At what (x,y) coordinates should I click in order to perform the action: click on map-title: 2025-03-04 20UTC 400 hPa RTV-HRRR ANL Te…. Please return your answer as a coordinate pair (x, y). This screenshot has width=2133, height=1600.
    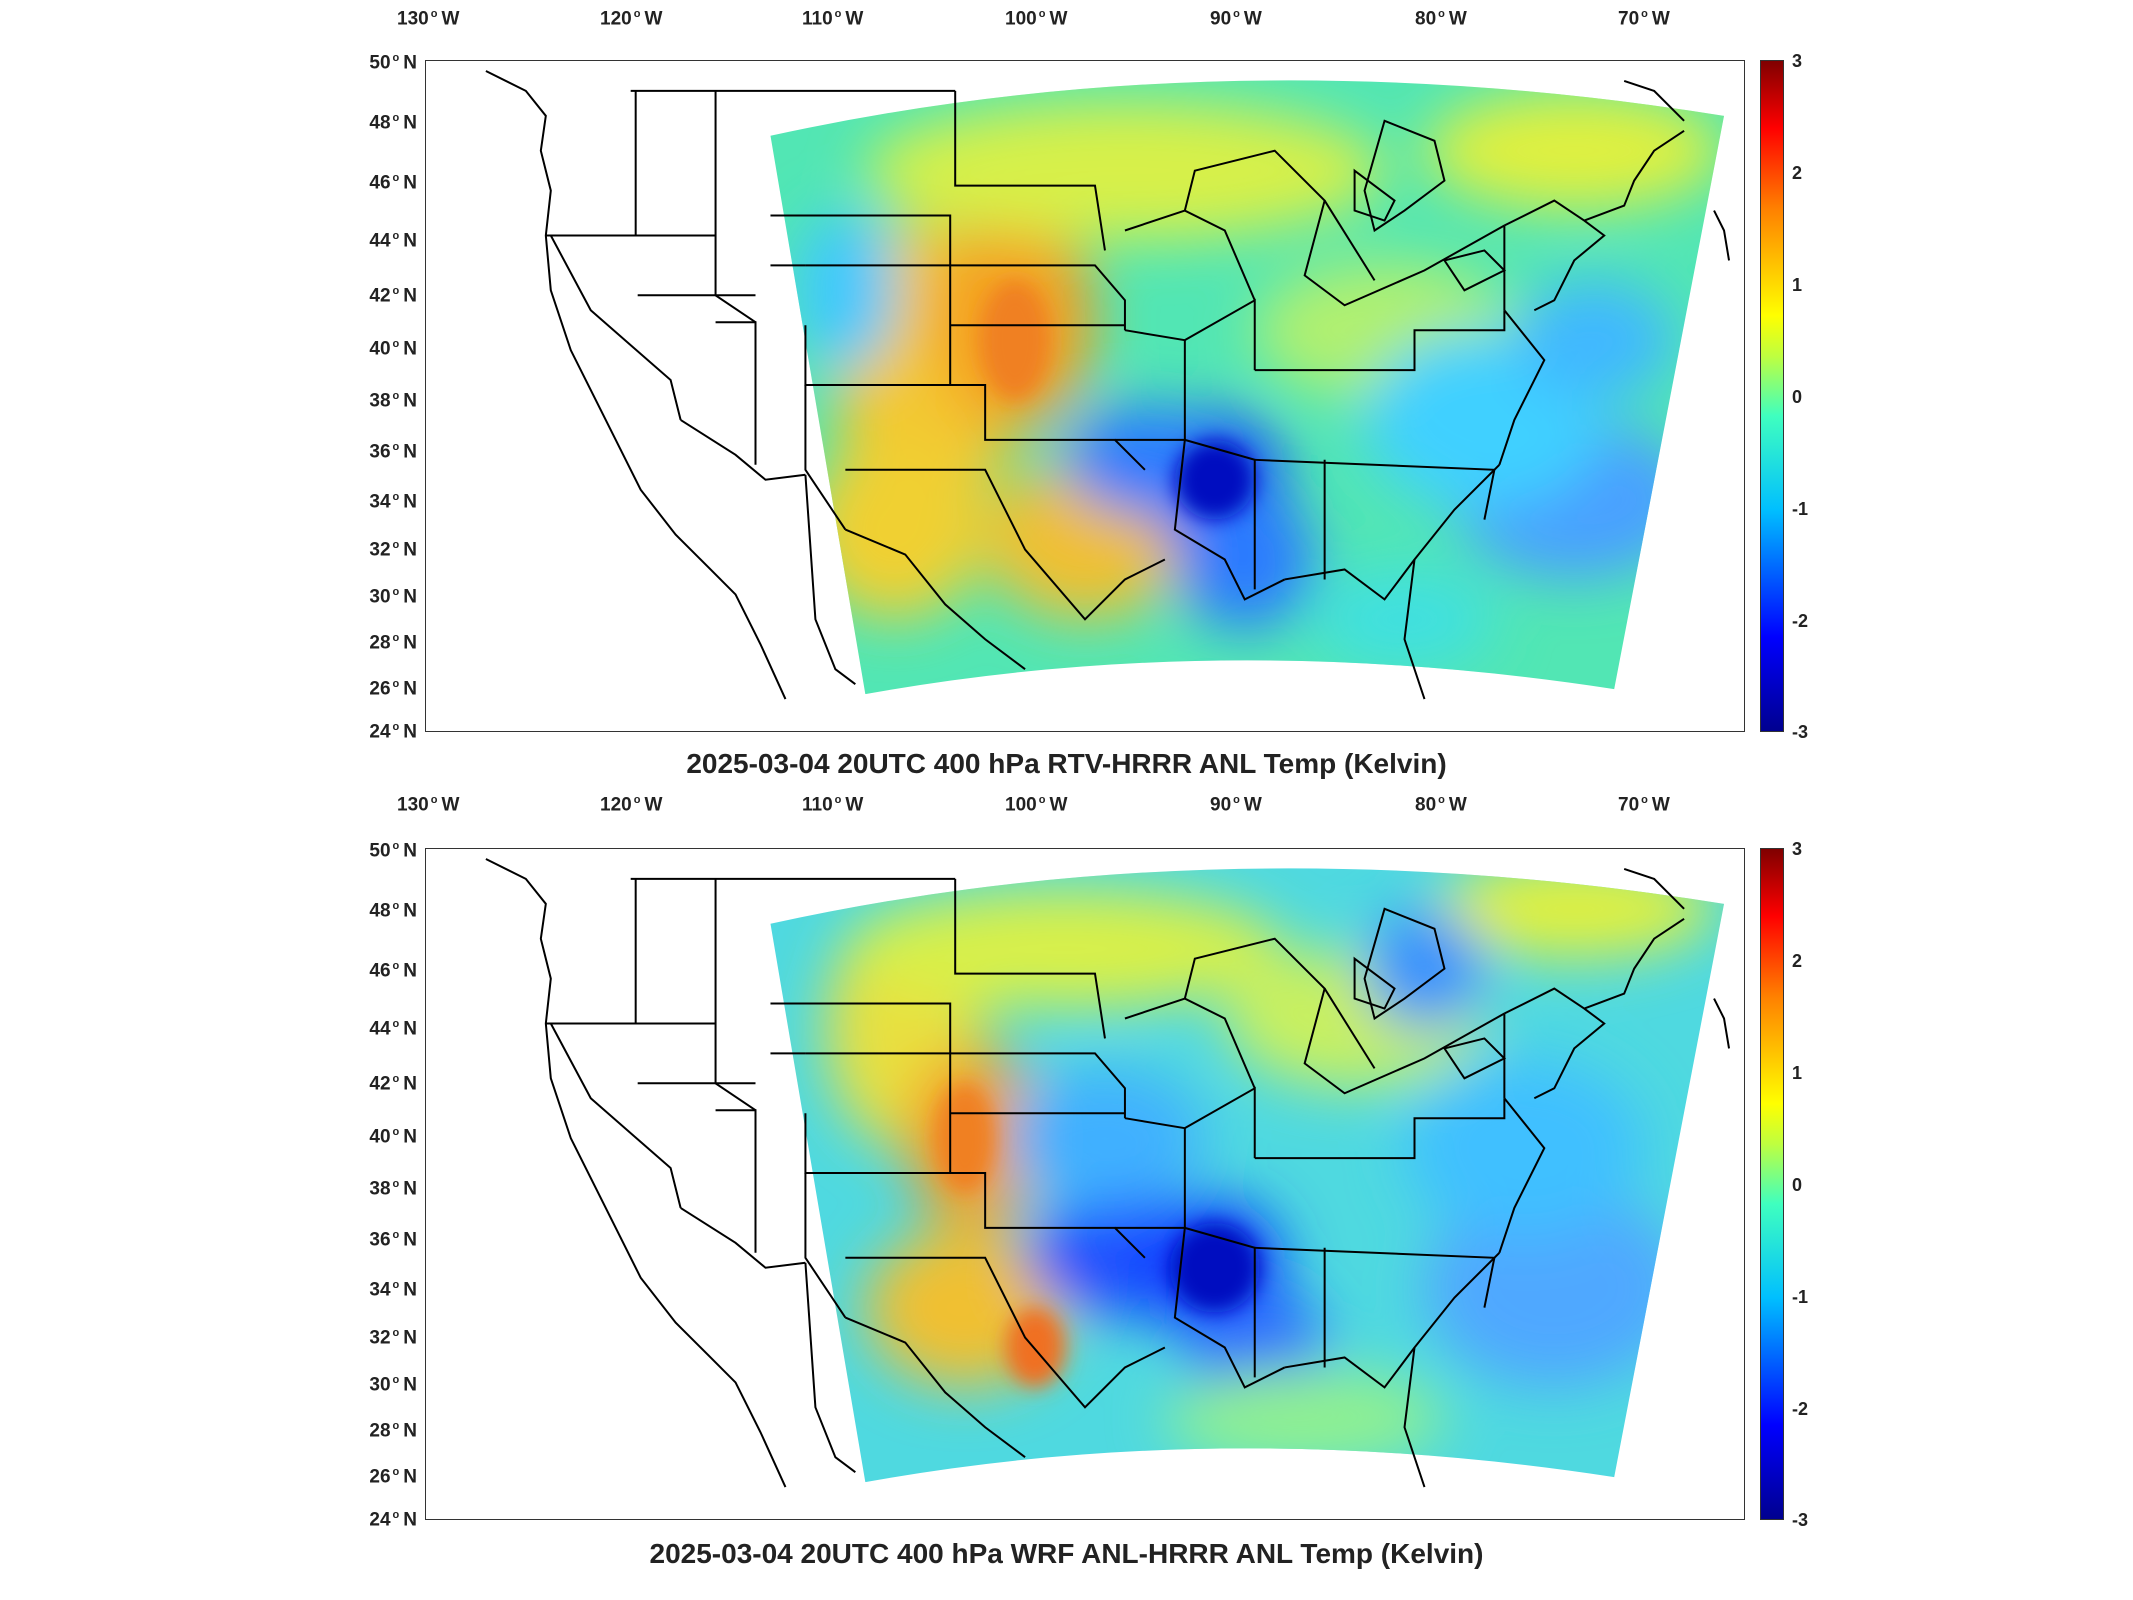
    Looking at the image, I should click on (1066, 763).